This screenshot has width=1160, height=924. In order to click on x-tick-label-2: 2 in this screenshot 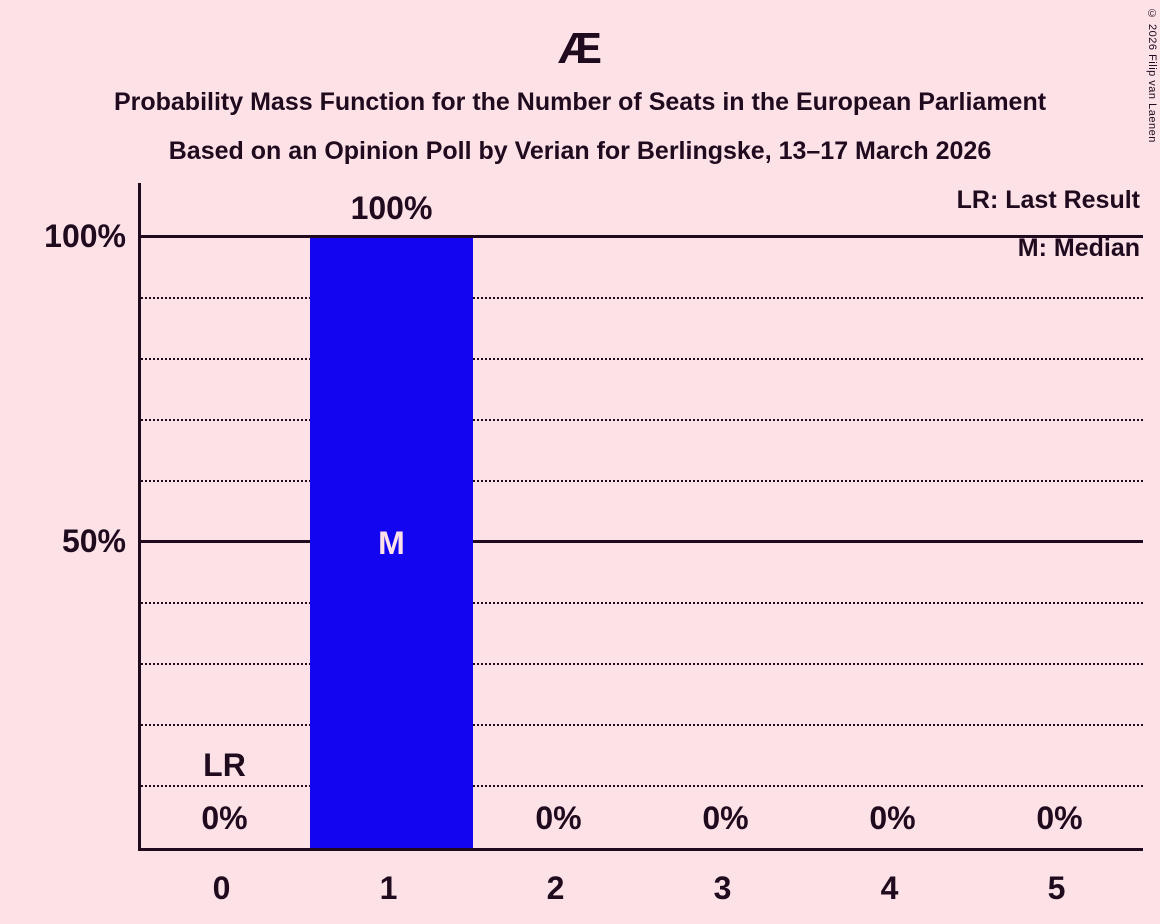, I will do `click(555, 888)`.